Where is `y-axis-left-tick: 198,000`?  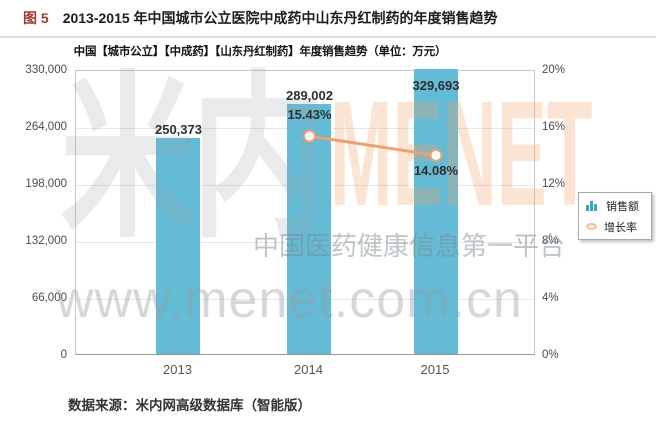 y-axis-left-tick: 198,000 is located at coordinates (46, 184).